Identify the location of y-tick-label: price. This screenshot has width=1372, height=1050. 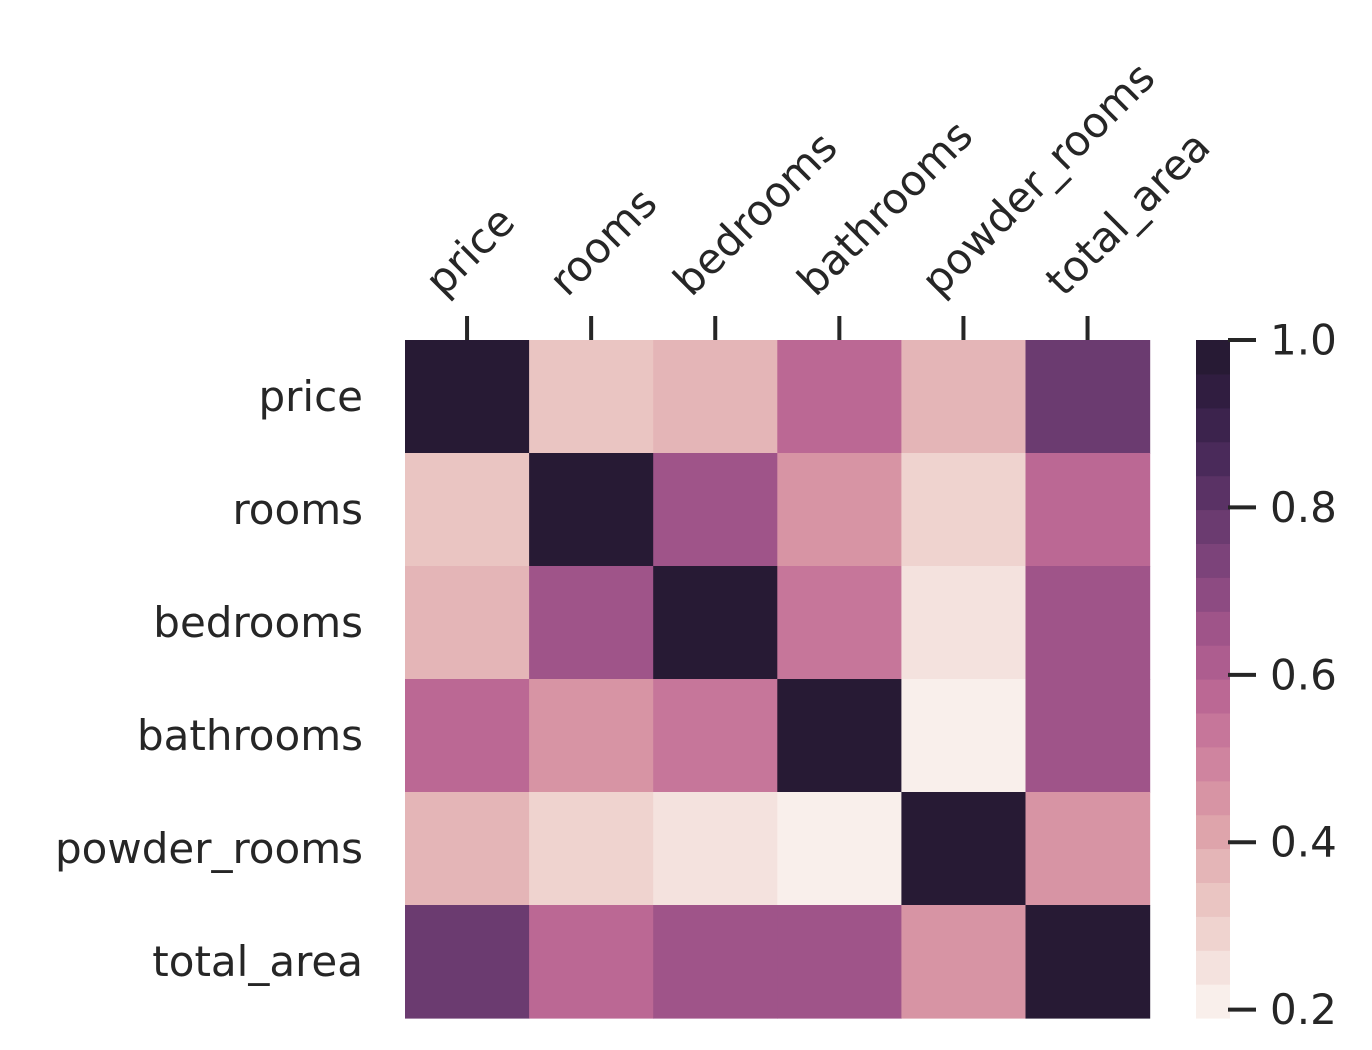
(310, 396).